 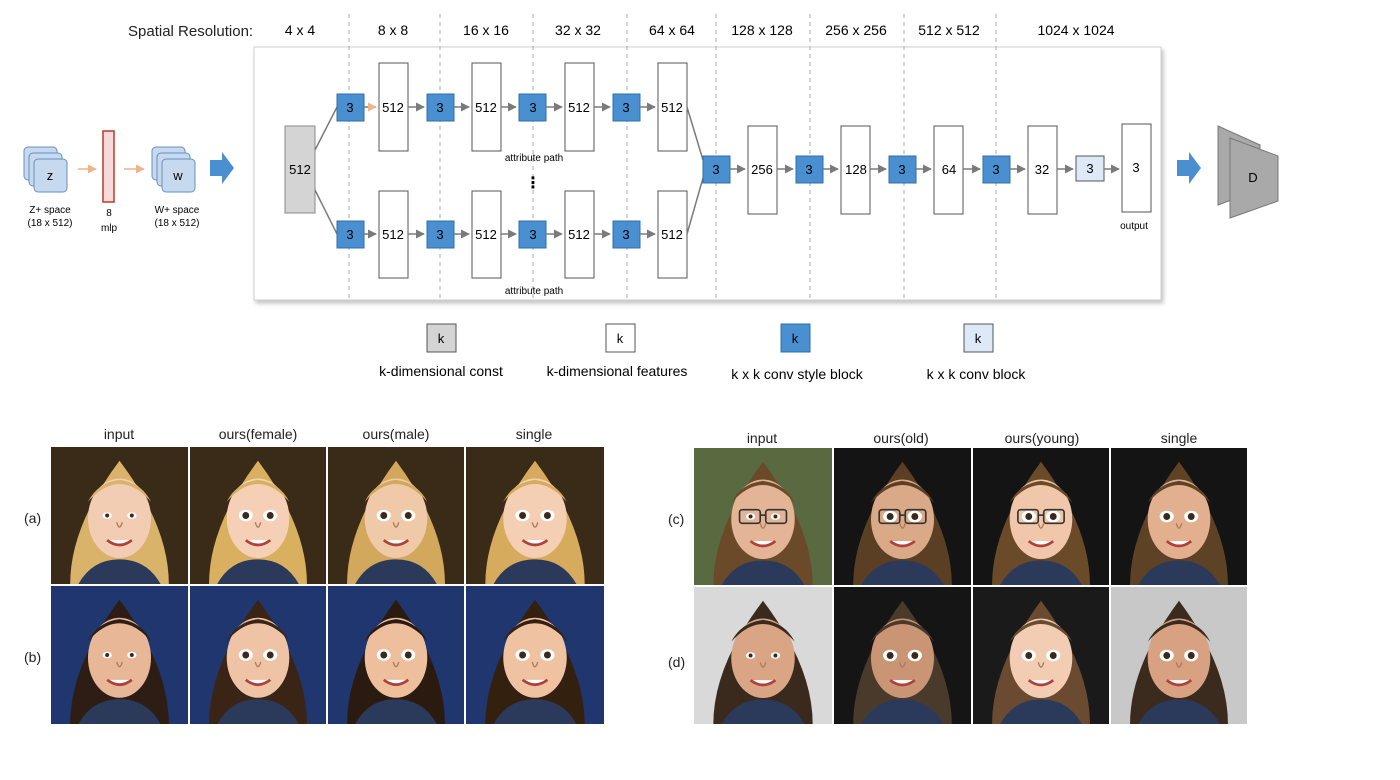 I want to click on left-col-male: ours(male), so click(x=396, y=434).